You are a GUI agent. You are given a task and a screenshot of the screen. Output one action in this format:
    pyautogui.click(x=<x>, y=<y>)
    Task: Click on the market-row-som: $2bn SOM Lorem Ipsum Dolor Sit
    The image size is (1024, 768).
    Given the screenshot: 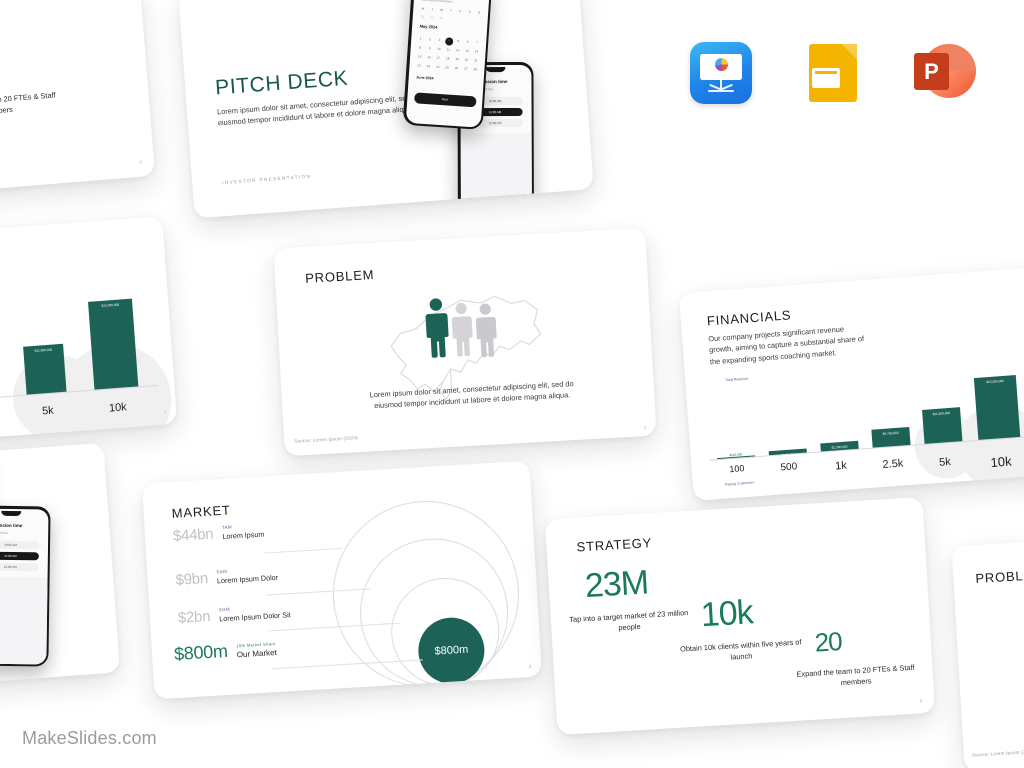 What is the action you would take?
    pyautogui.click(x=233, y=615)
    